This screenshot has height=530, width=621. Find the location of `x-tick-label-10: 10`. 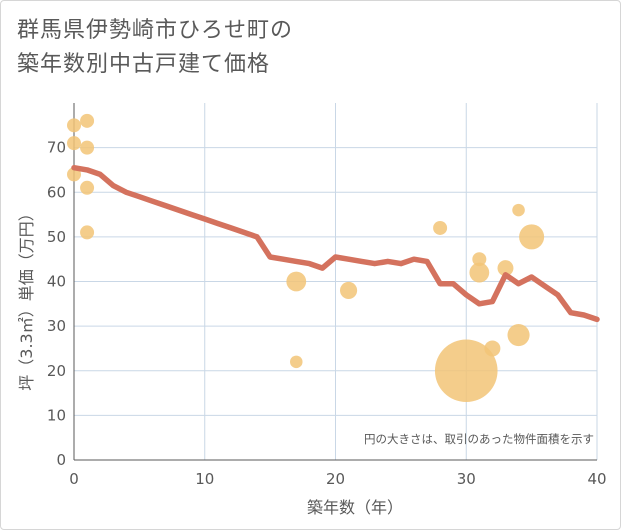

x-tick-label-10: 10 is located at coordinates (204, 479).